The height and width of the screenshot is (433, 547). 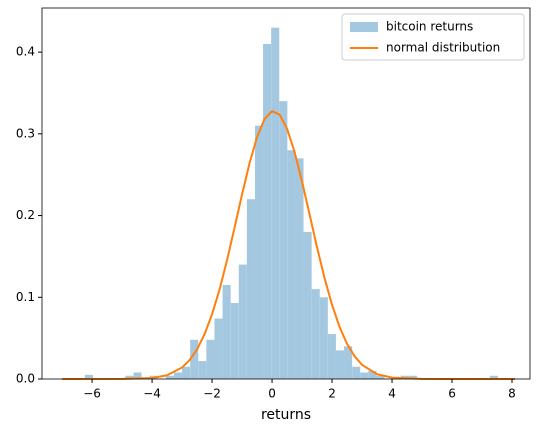 What do you see at coordinates (212, 394) in the screenshot?
I see `x-tick-label: −2` at bounding box center [212, 394].